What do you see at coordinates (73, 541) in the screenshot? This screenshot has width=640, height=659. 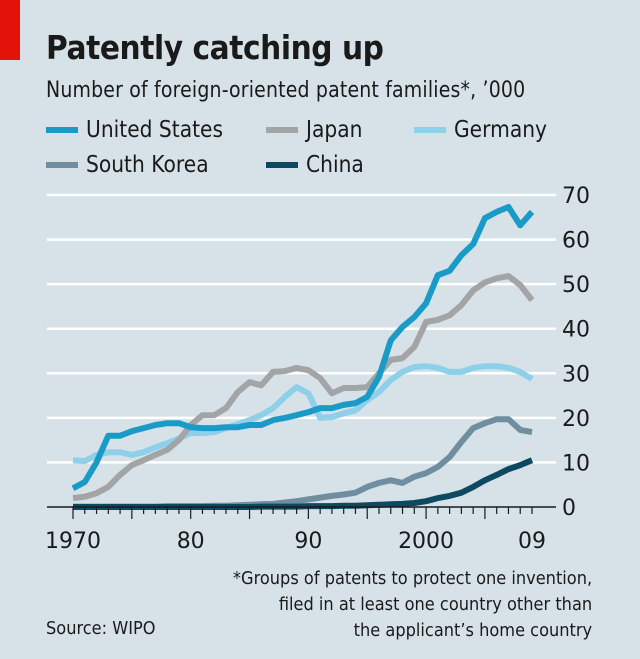 I see `x-tick-label: 1970` at bounding box center [73, 541].